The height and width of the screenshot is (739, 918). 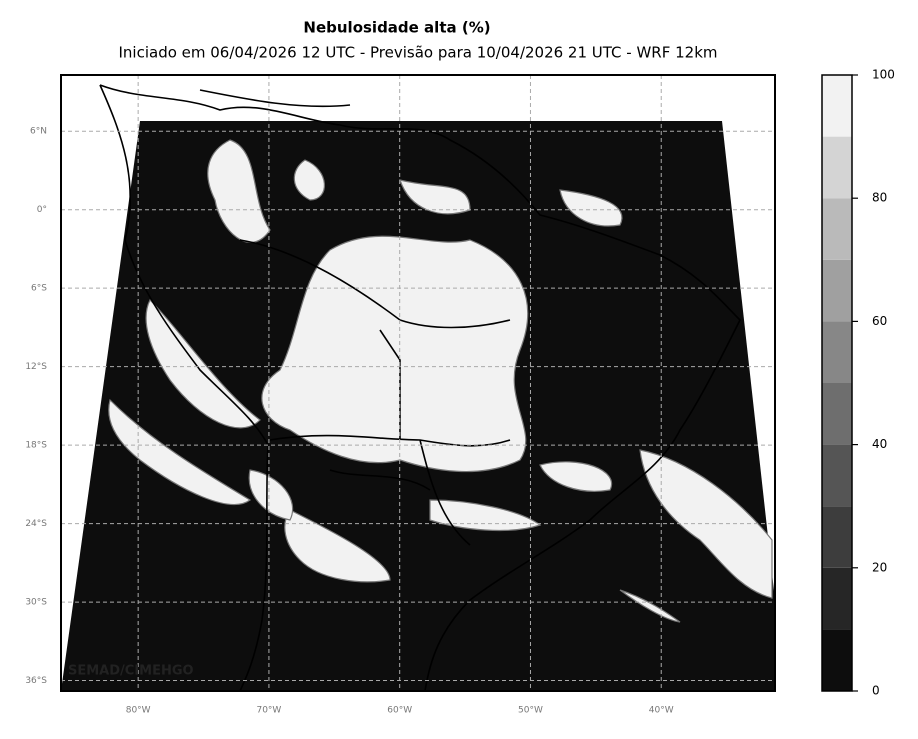 I want to click on lon-label: 50°W, so click(x=530, y=711).